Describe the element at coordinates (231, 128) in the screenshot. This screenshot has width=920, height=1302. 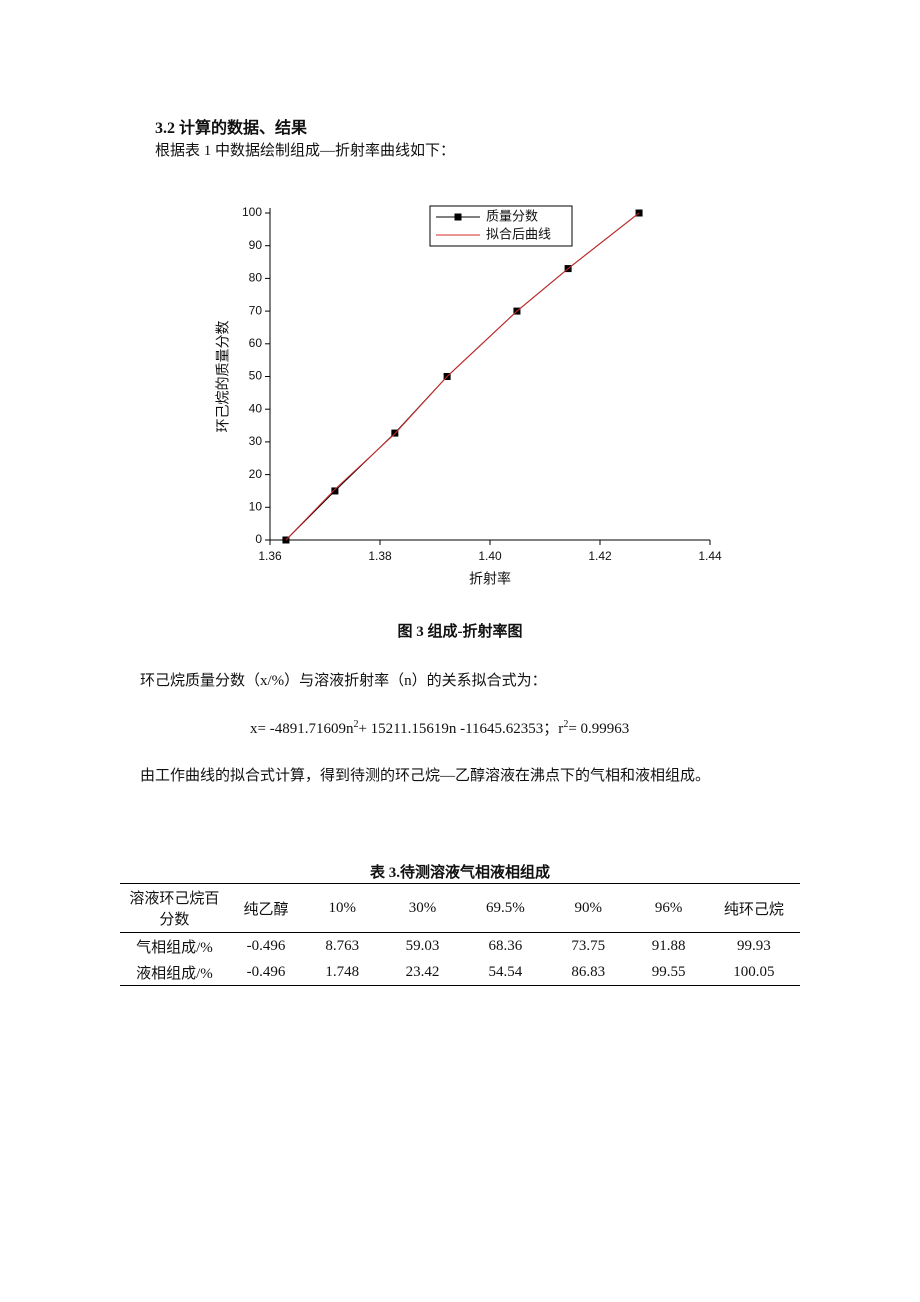
I see `section-title: 3.2 计算的数据、结果` at that location.